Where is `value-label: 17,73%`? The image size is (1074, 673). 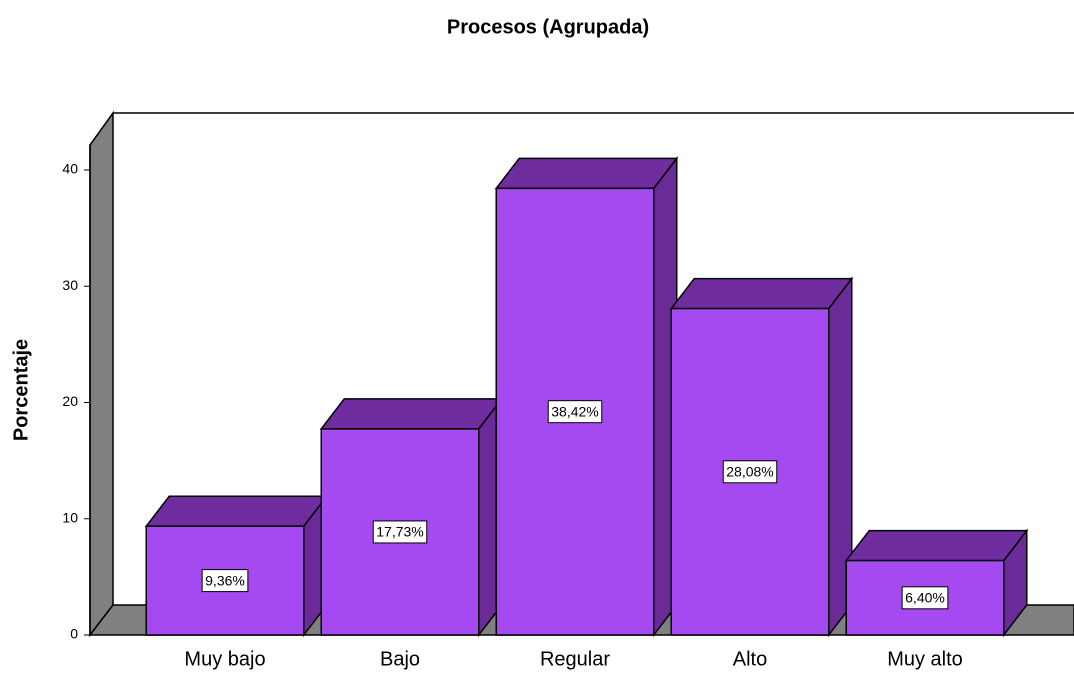
value-label: 17,73% is located at coordinates (399, 532).